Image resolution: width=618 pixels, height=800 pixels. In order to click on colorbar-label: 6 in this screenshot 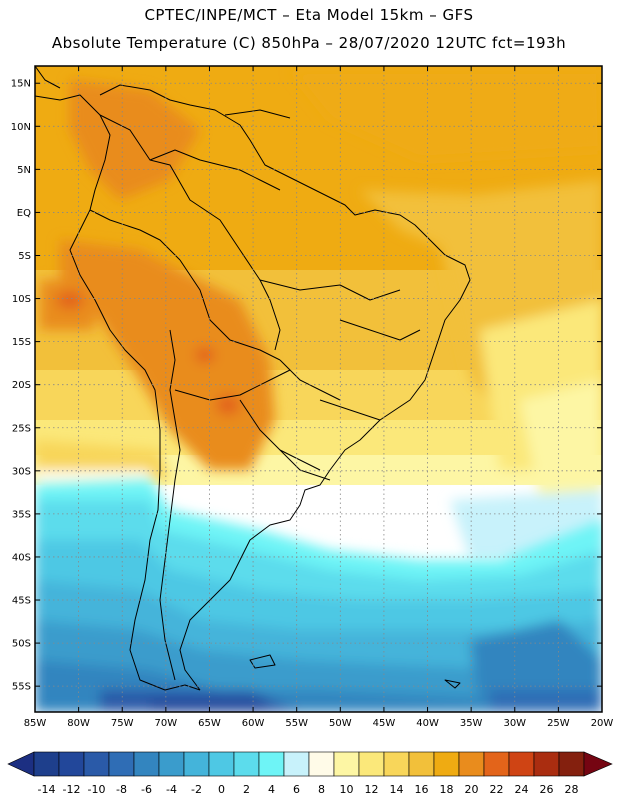, I will do `click(296, 789)`.